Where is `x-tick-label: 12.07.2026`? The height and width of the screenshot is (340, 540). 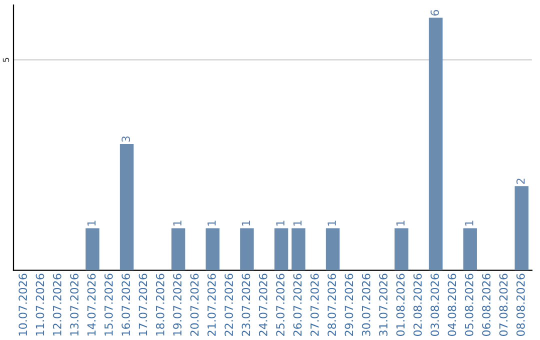 x-tick-label: 12.07.2026 is located at coordinates (57, 305).